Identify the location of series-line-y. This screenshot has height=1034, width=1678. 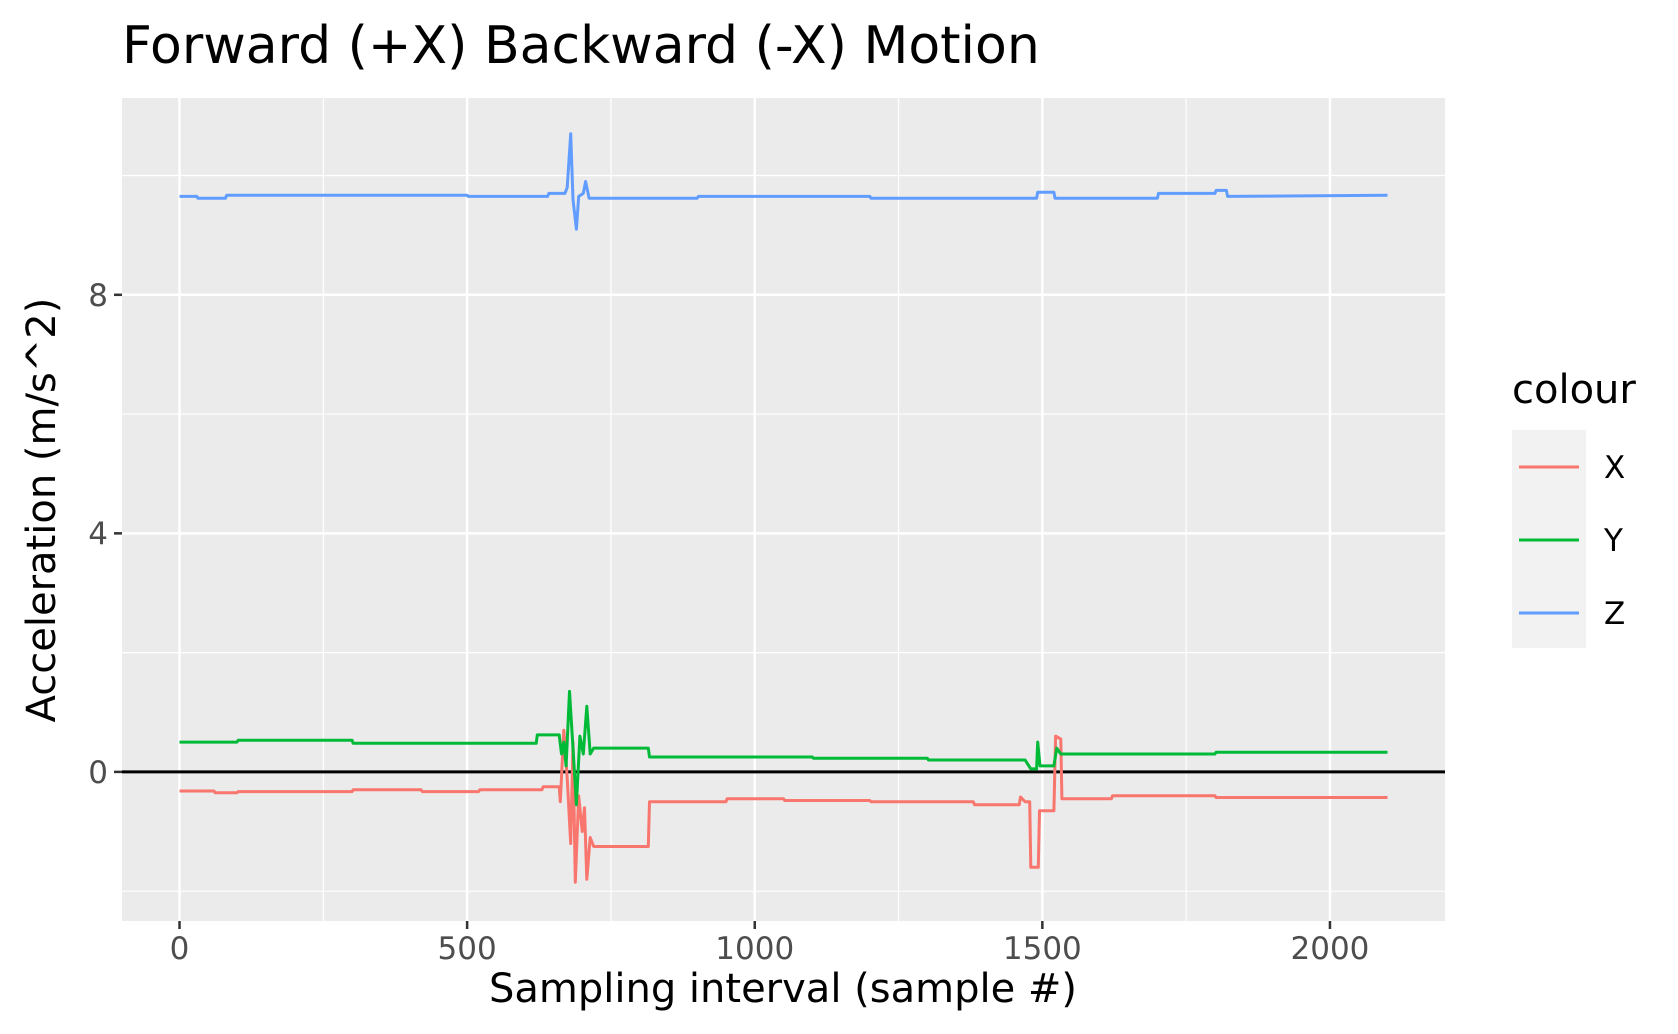
(783, 748).